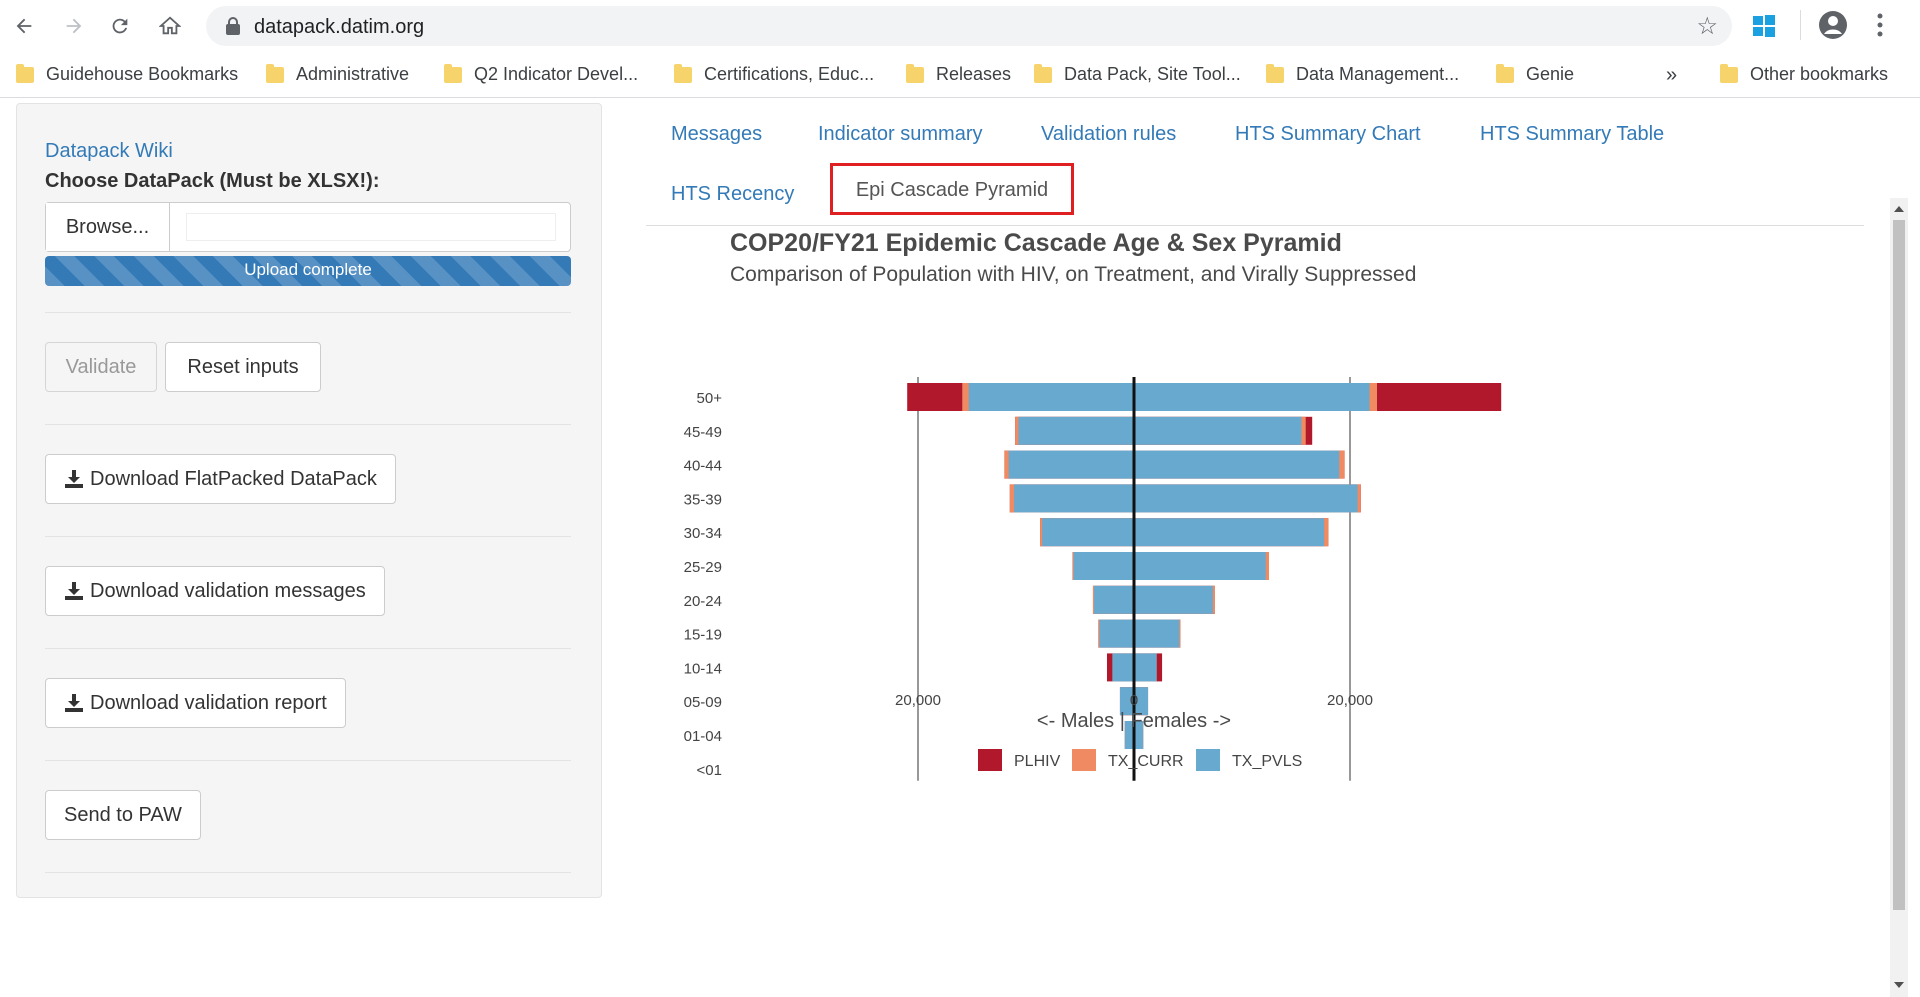 This screenshot has width=1920, height=997. Describe the element at coordinates (1899, 565) in the screenshot. I see `scroll-thumb` at that location.